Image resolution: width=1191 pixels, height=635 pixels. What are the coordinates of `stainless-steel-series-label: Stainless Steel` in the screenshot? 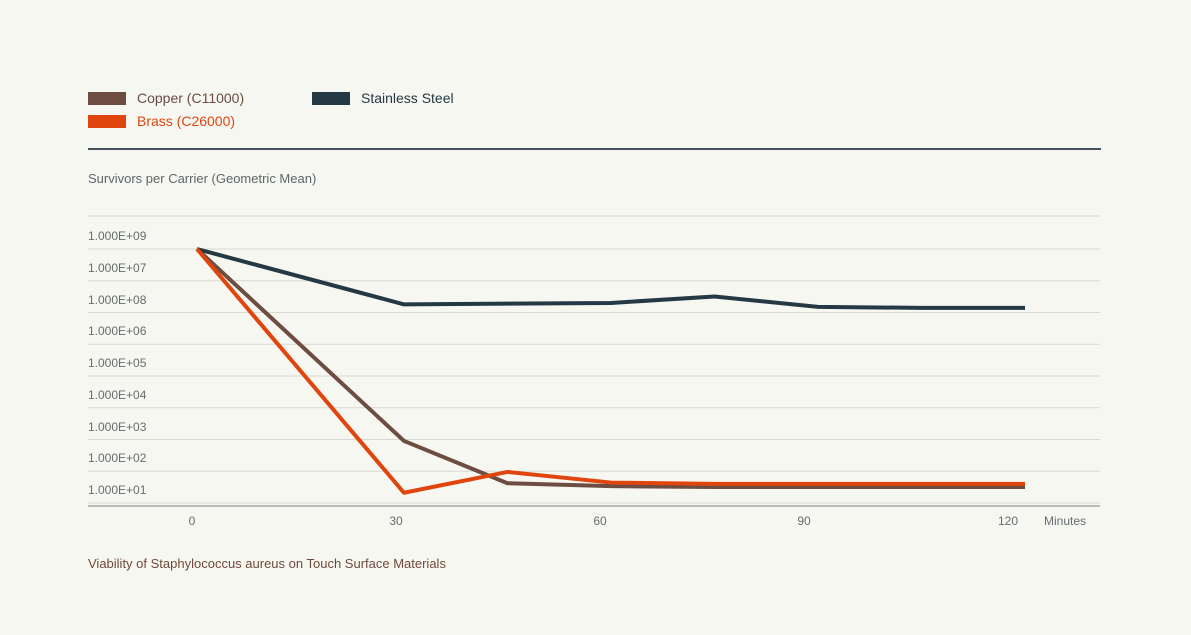 It's located at (407, 98).